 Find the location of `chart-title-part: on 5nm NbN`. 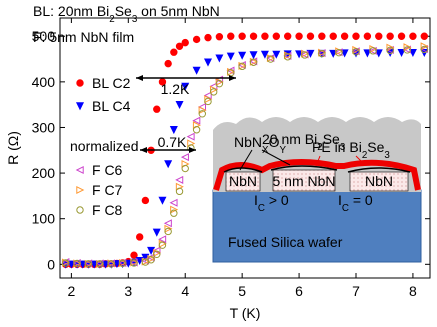

chart-title-part: on 5nm NbN is located at coordinates (178, 11).